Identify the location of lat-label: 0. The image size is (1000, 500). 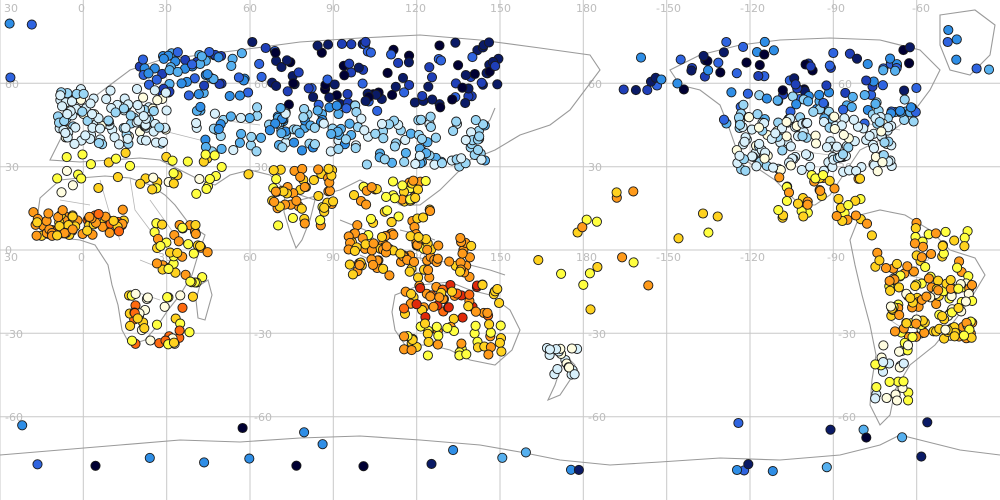
(8, 250).